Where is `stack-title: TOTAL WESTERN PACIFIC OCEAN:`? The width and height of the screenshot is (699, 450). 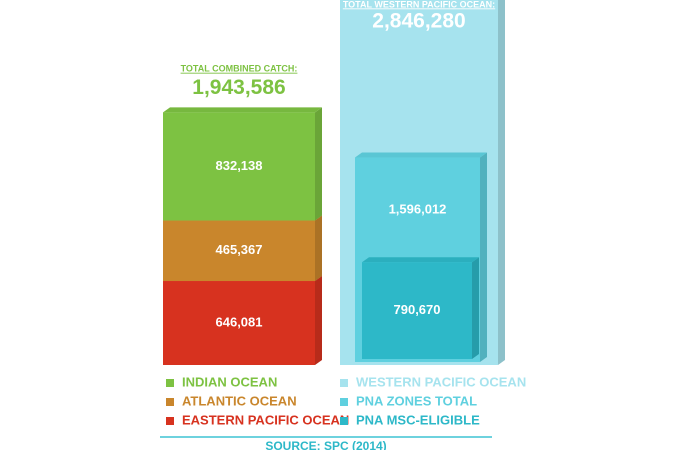 stack-title: TOTAL WESTERN PACIFIC OCEAN: is located at coordinates (419, 4).